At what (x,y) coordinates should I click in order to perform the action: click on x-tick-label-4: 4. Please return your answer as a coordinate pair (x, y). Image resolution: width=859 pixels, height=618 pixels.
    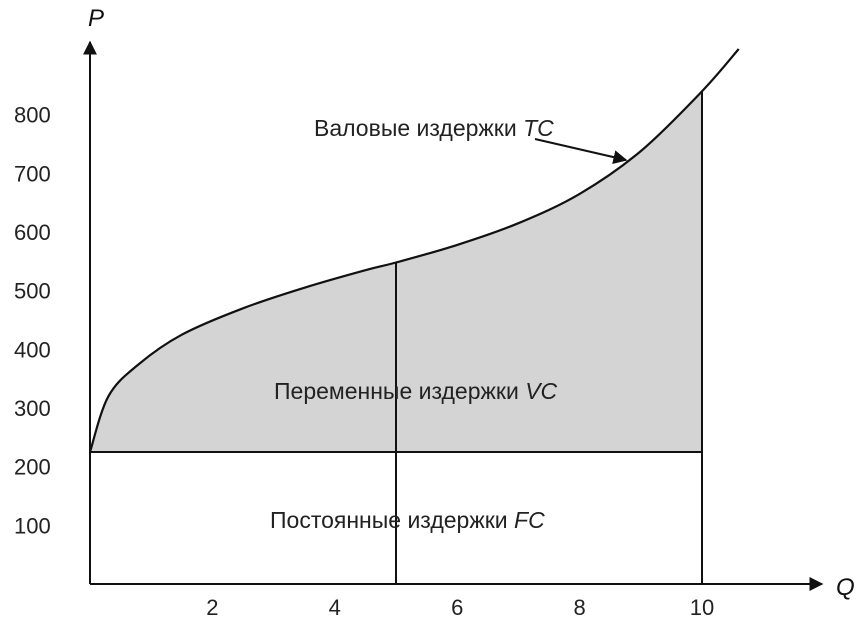
    Looking at the image, I should click on (335, 606).